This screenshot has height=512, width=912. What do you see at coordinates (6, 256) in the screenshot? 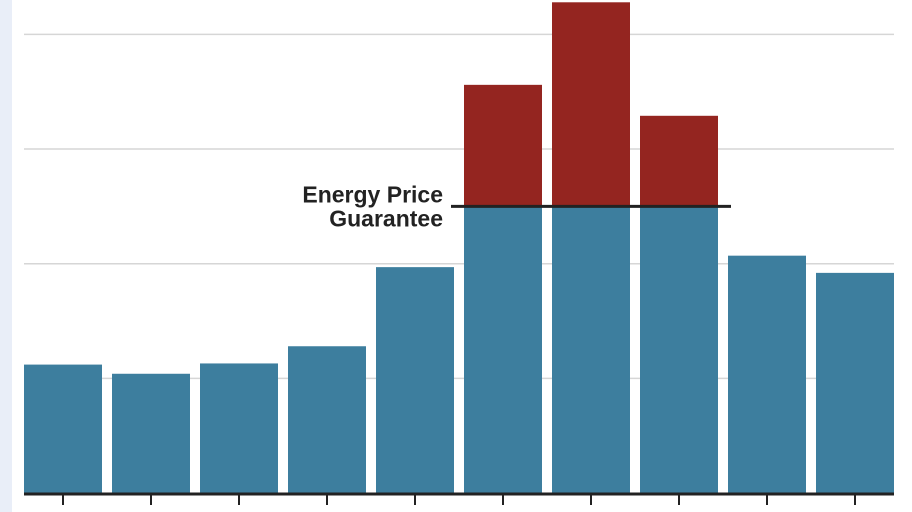
I see `side-strip` at bounding box center [6, 256].